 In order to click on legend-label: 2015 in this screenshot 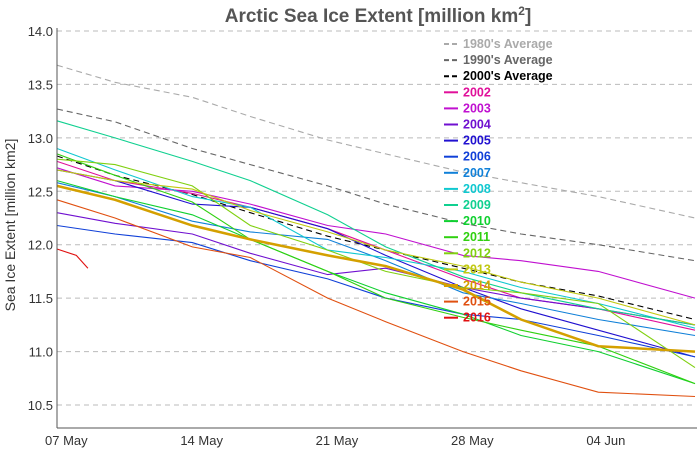, I will do `click(477, 302)`.